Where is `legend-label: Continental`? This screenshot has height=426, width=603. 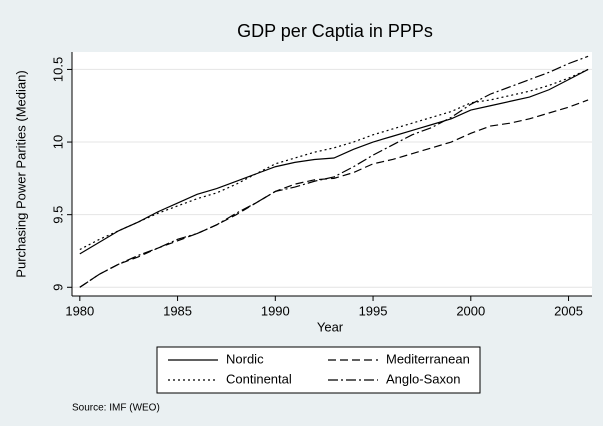
legend-label: Continental is located at coordinates (259, 378).